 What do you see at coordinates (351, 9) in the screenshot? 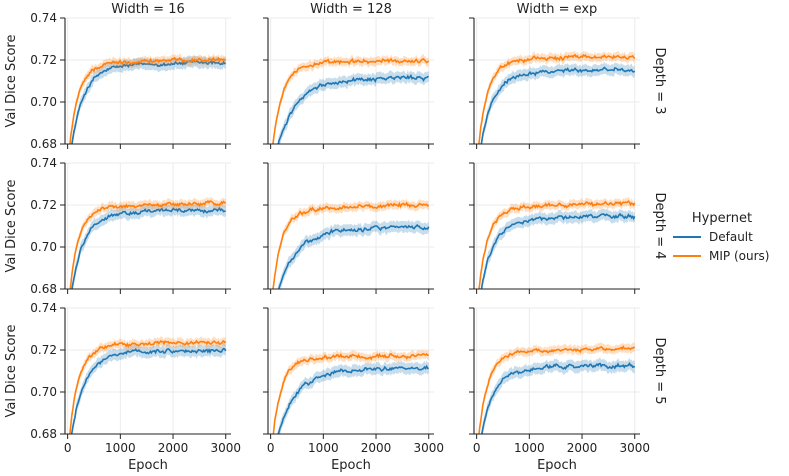
I see `column-title: Width = 128` at bounding box center [351, 9].